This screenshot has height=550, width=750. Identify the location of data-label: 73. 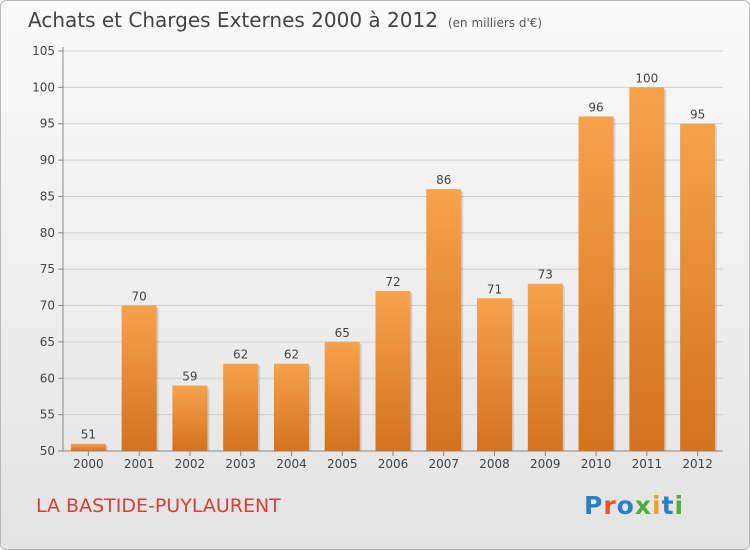
(545, 275).